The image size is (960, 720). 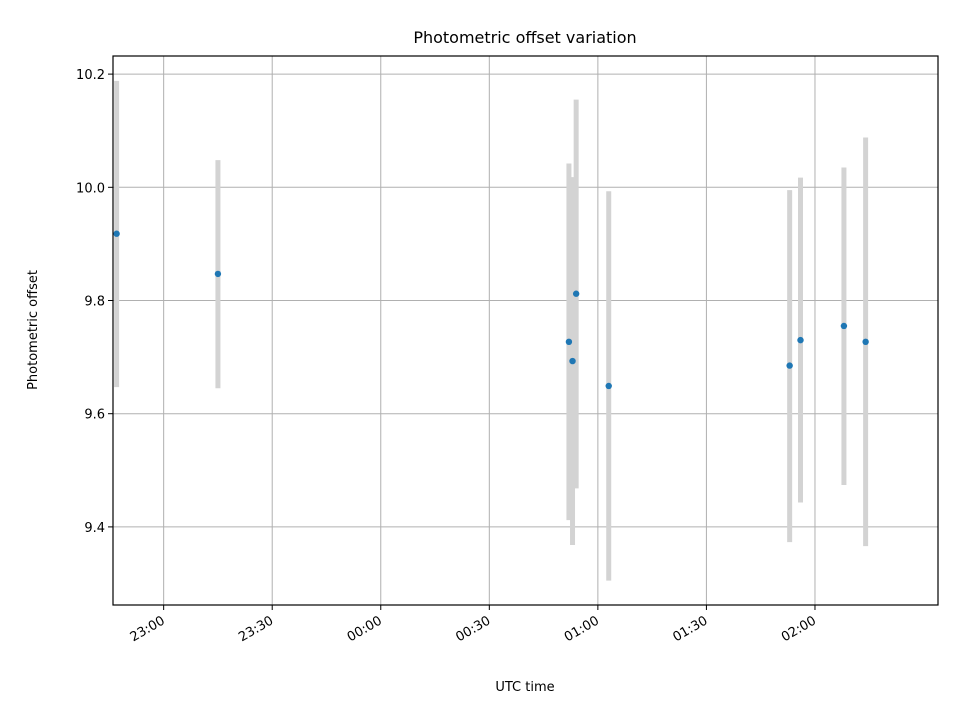 I want to click on y-tick-label: 9.8, so click(x=94, y=302).